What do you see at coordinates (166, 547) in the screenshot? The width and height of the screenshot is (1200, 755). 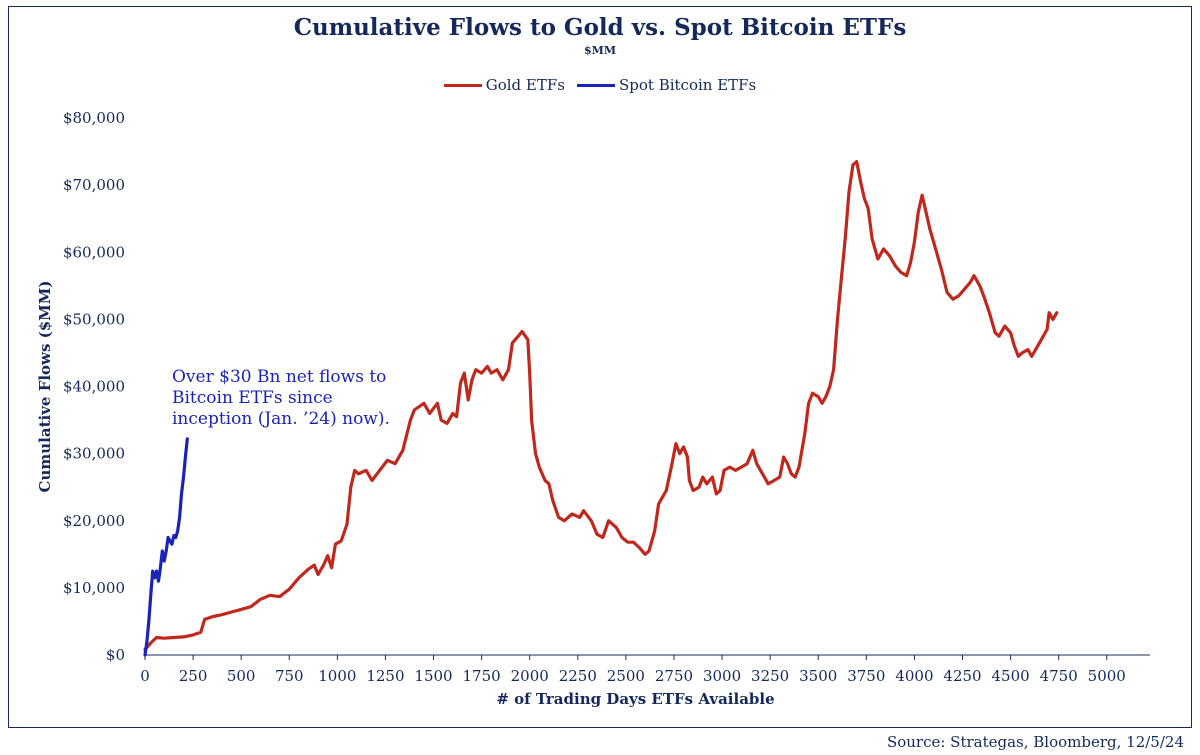 I see `series-line-bitcoin` at bounding box center [166, 547].